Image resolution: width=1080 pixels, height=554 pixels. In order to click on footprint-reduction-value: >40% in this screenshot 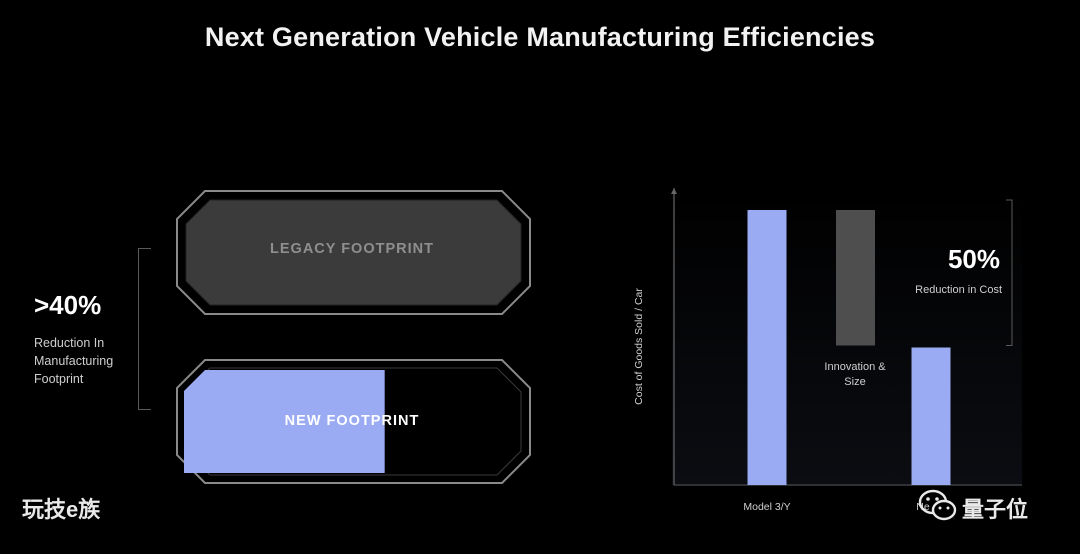, I will do `click(68, 305)`.